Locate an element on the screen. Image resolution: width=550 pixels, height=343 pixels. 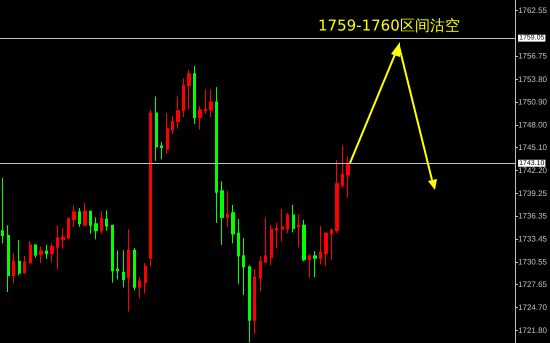
y-tick-label: 1762.55 is located at coordinates (533, 11).